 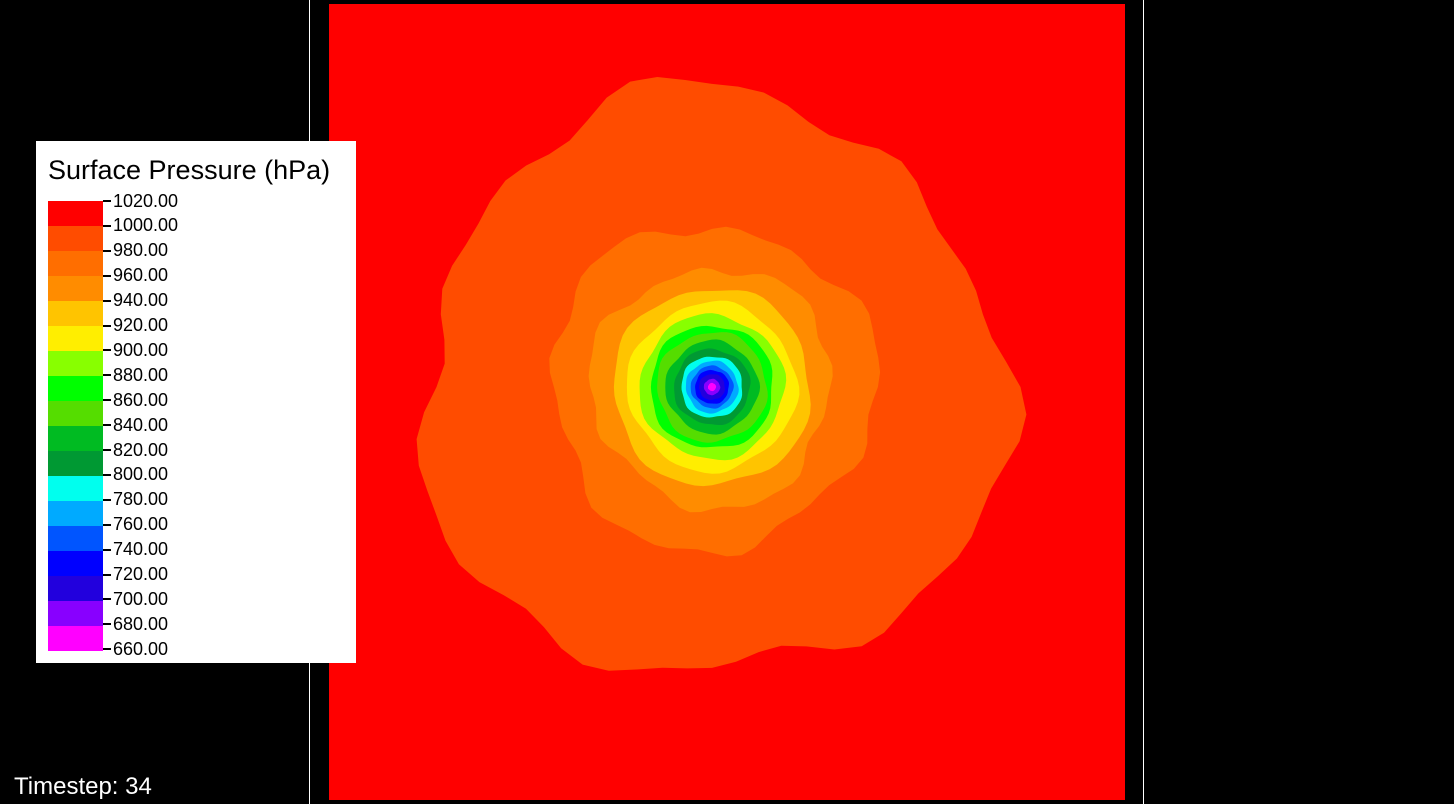 I want to click on tick-label: 820.00, so click(x=141, y=449).